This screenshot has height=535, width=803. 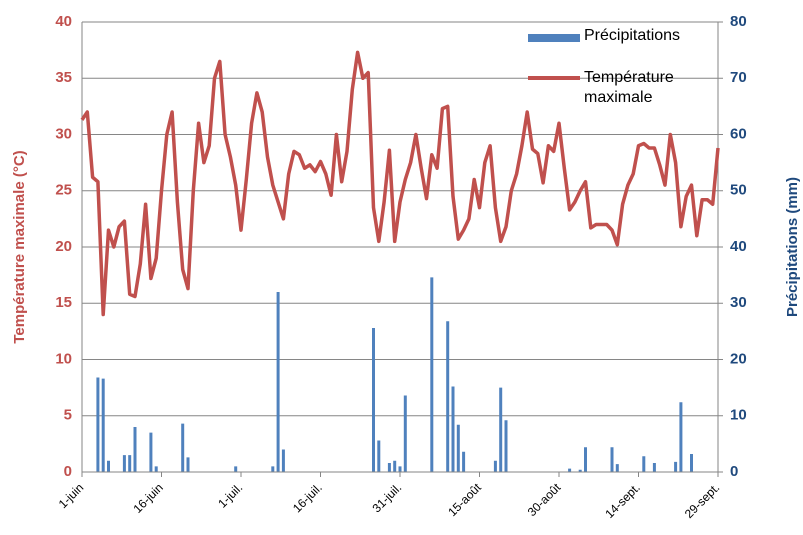 What do you see at coordinates (544, 499) in the screenshot?
I see `x-tick-label: 30-août` at bounding box center [544, 499].